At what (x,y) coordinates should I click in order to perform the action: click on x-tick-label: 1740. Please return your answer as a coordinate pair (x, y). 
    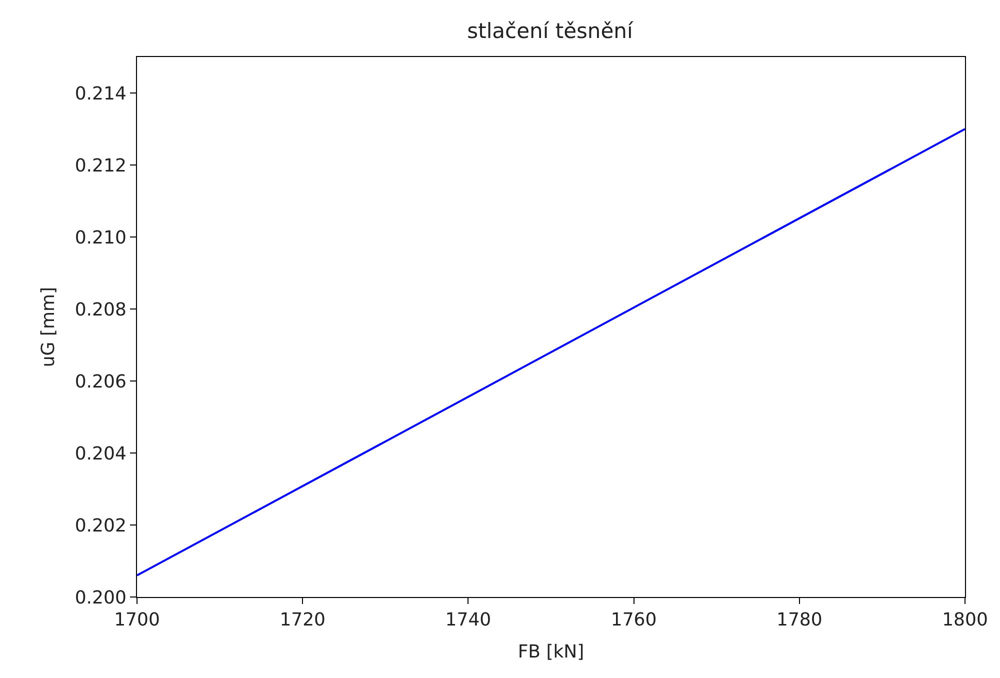
    Looking at the image, I should click on (468, 620).